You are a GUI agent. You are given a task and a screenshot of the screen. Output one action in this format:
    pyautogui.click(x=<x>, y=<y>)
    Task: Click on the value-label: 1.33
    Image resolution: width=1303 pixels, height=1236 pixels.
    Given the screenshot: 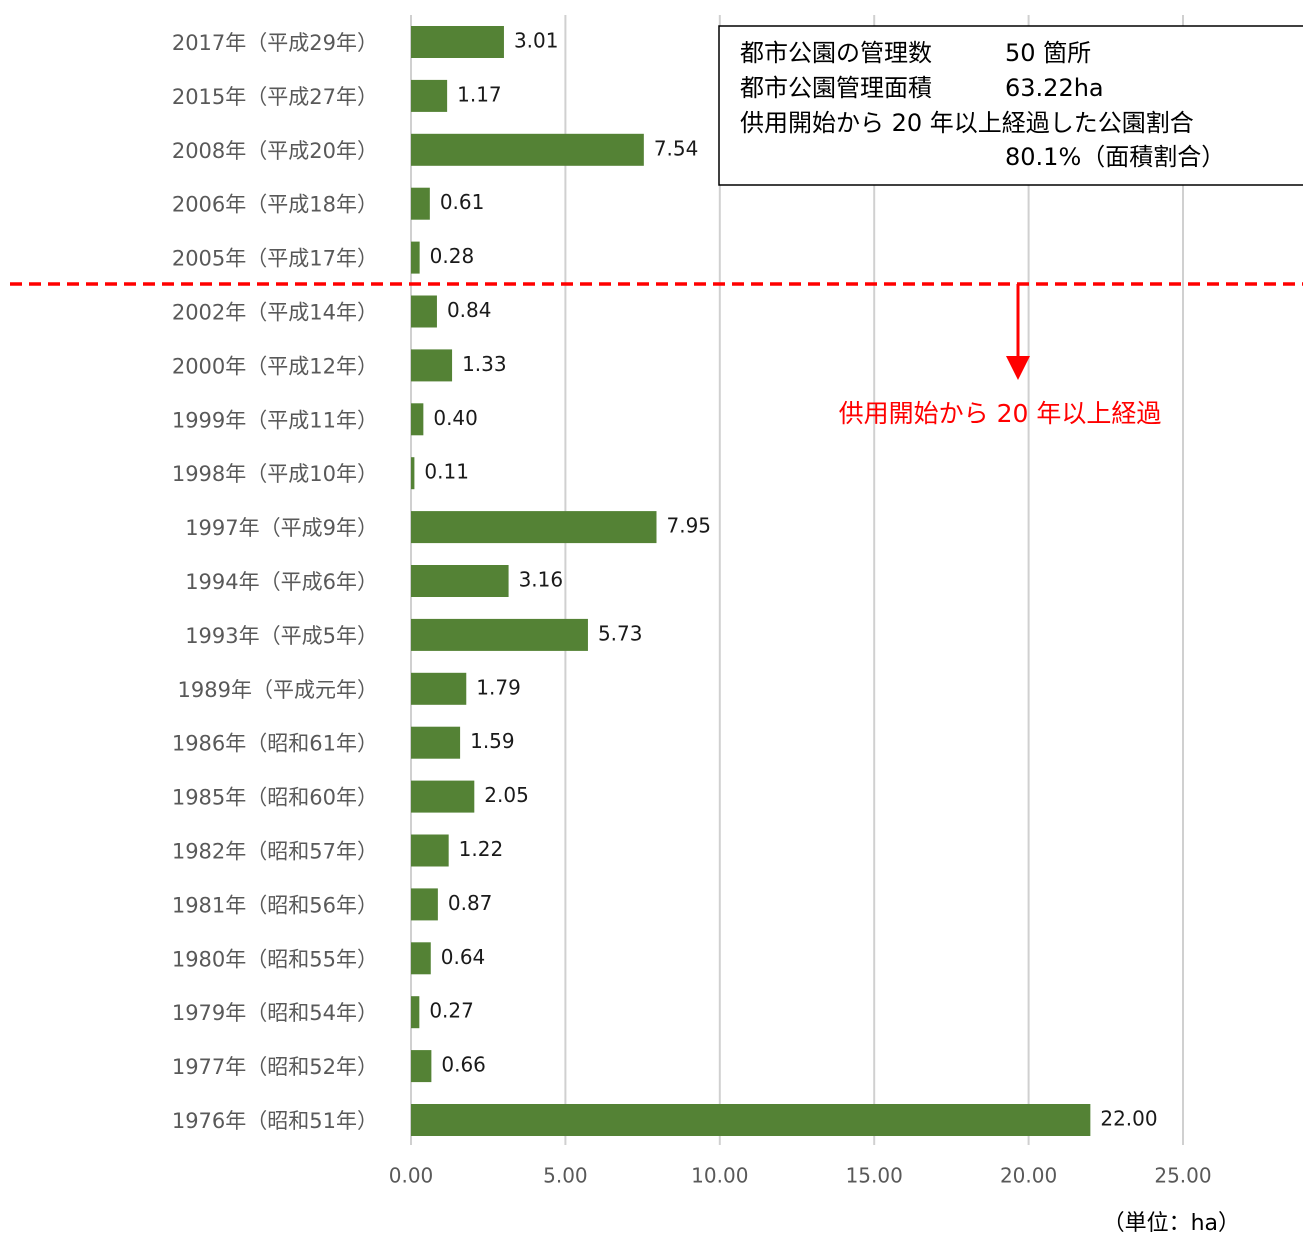 What is the action you would take?
    pyautogui.click(x=484, y=364)
    